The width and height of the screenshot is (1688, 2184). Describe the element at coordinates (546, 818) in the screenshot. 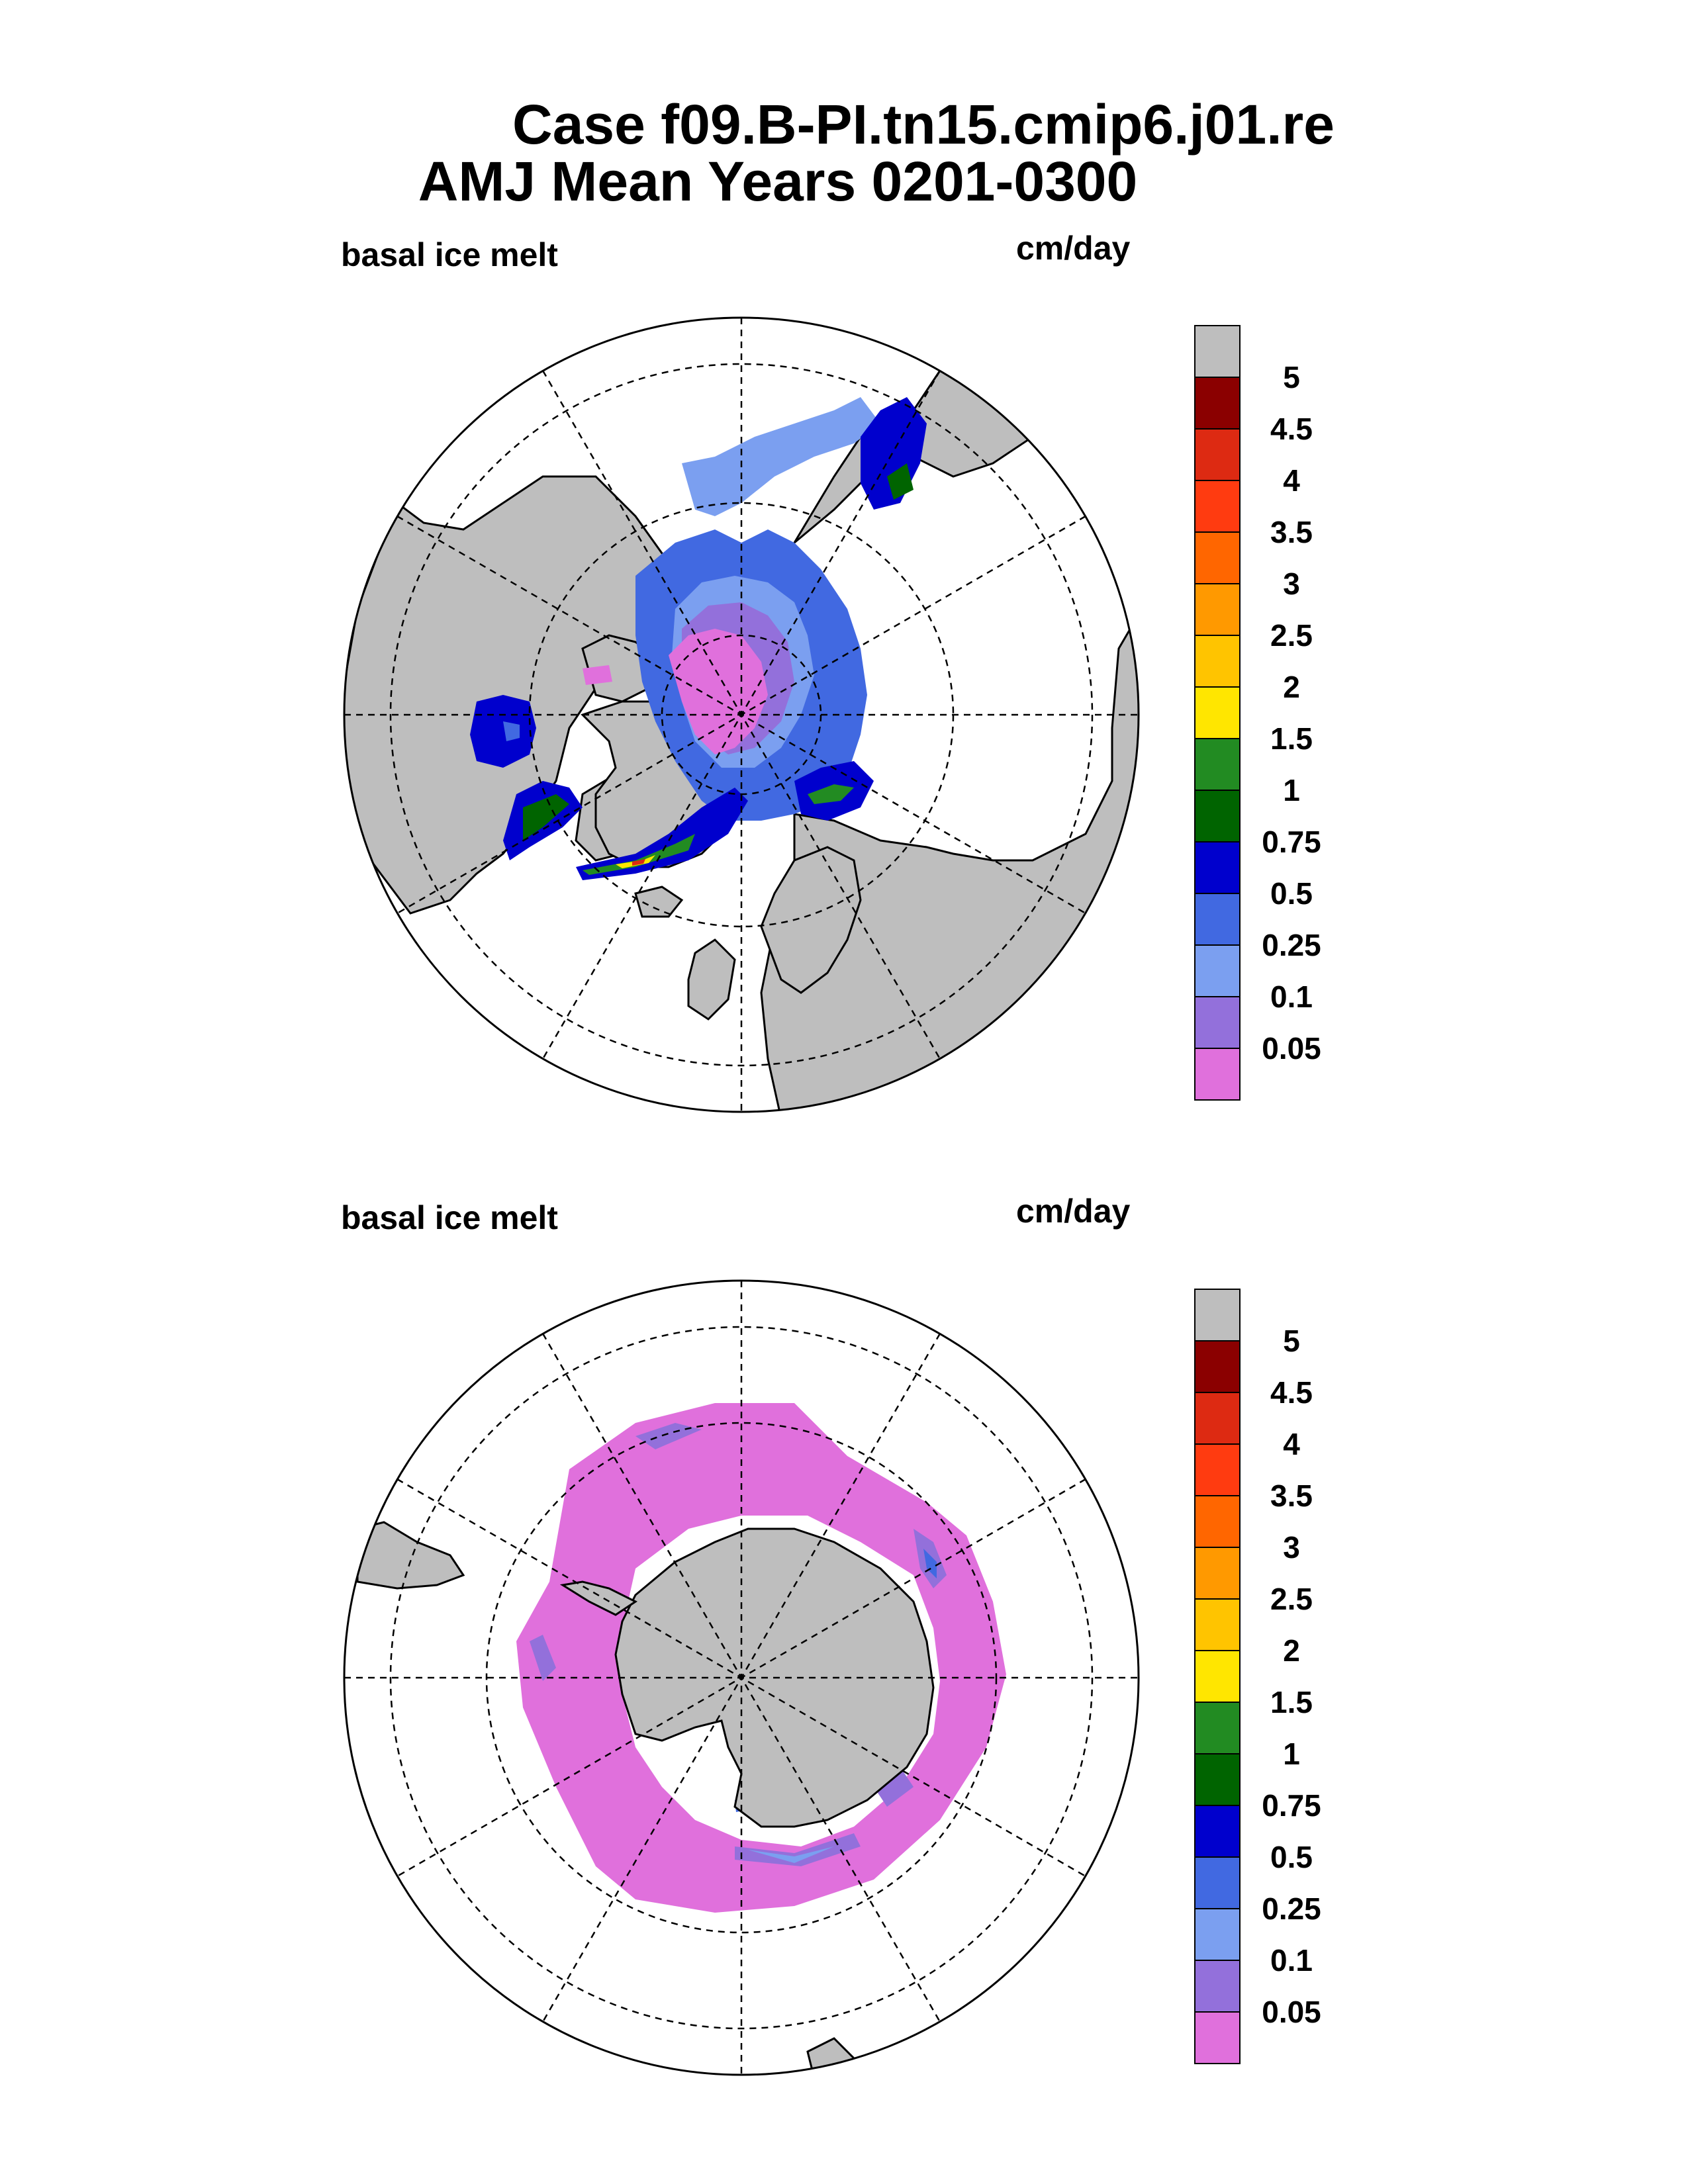

I see `nh-ice-labrador-green` at that location.